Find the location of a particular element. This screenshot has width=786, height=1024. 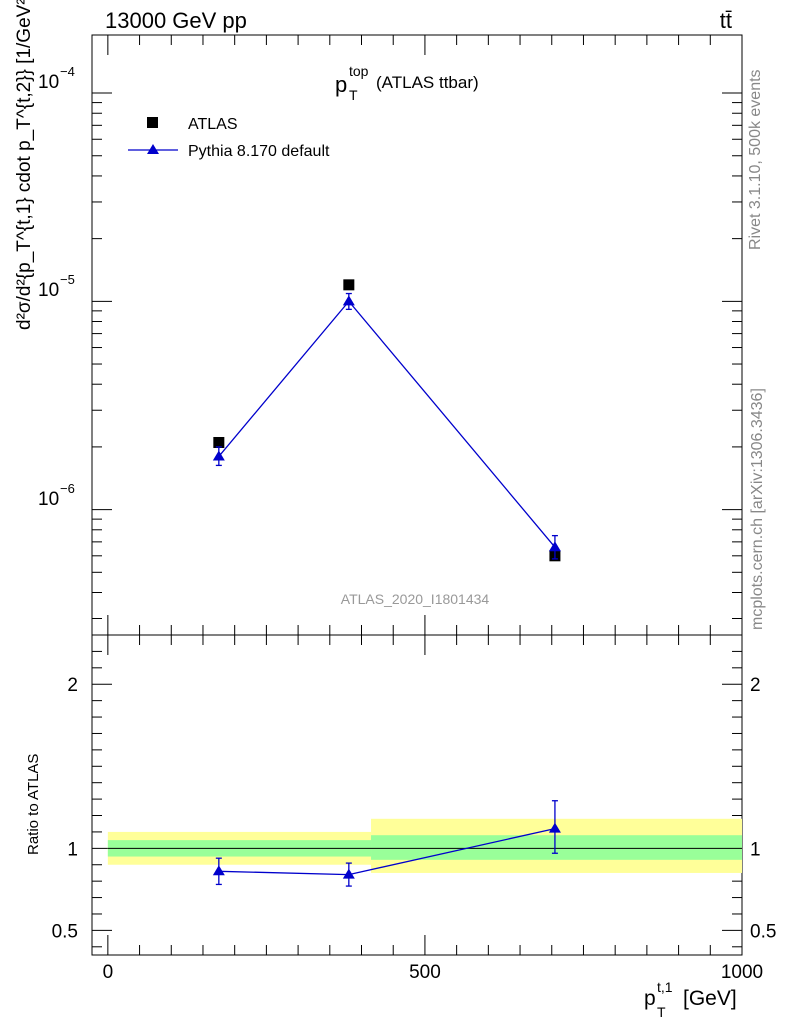

ratio-y-axis-label: Ratio to ATLAS is located at coordinates (33, 804).